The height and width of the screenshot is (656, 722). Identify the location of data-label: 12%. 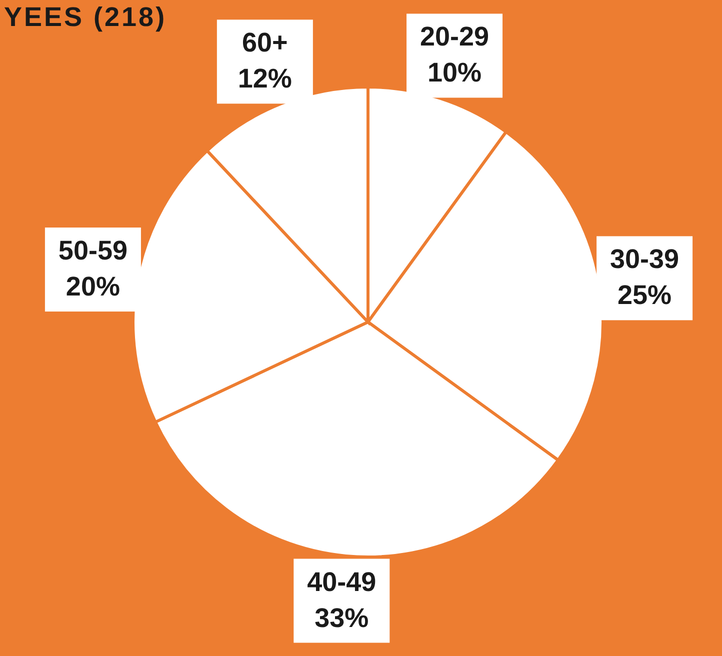
(265, 79).